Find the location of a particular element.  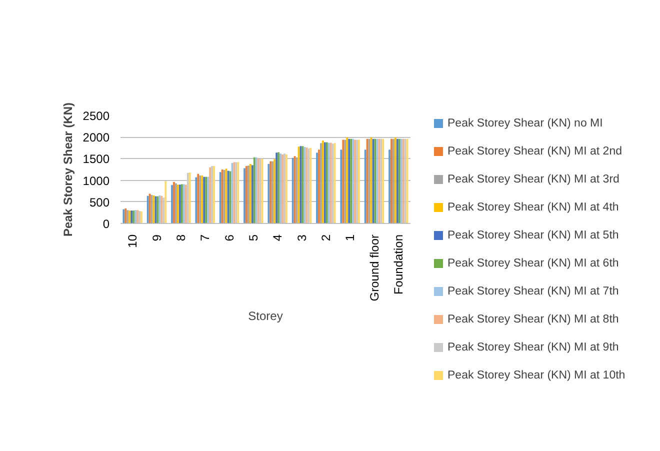

y-tick-label: 1500 is located at coordinates (96, 159).